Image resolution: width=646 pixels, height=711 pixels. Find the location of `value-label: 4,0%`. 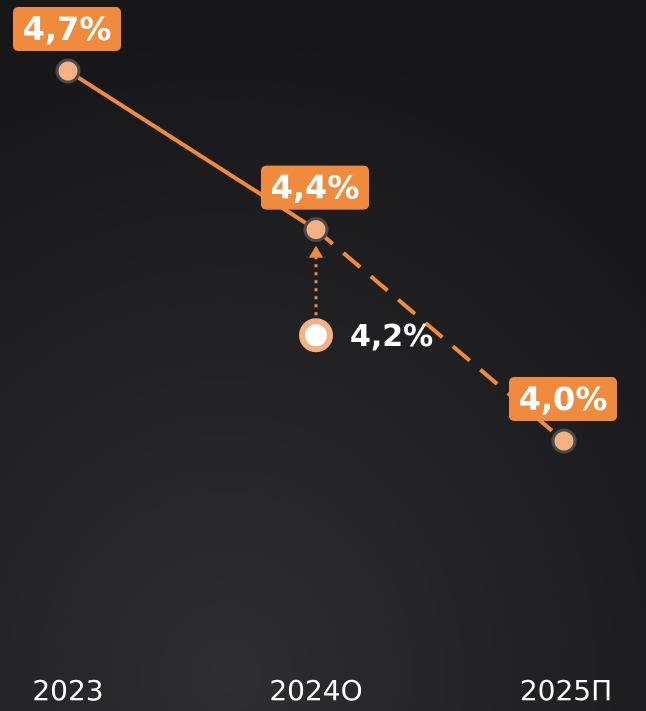

value-label: 4,0% is located at coordinates (563, 399).